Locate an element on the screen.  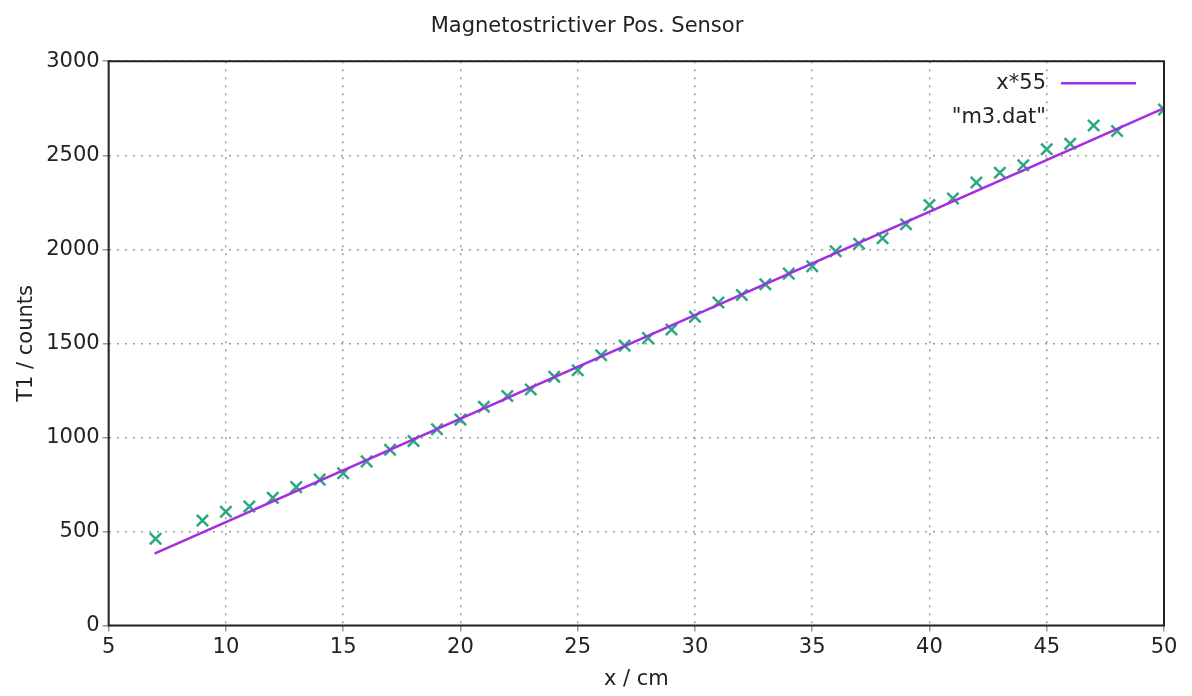
x-tick-label: 40 is located at coordinates (929, 645).